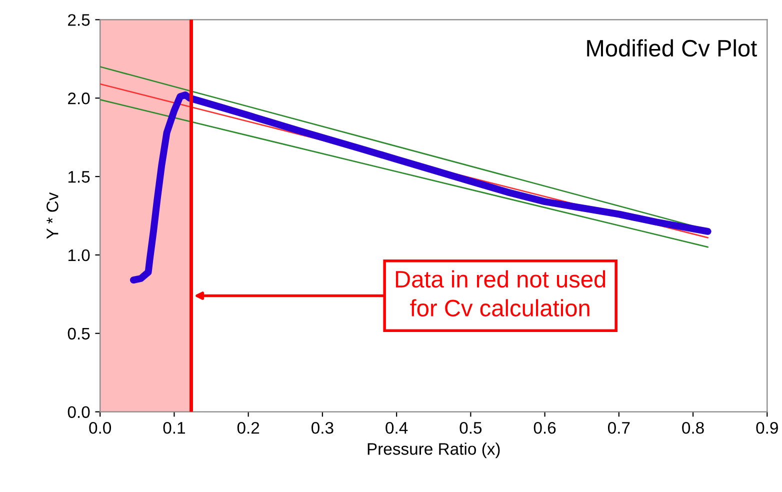 The image size is (782, 492). What do you see at coordinates (545, 428) in the screenshot?
I see `x-tick-label: 0.6` at bounding box center [545, 428].